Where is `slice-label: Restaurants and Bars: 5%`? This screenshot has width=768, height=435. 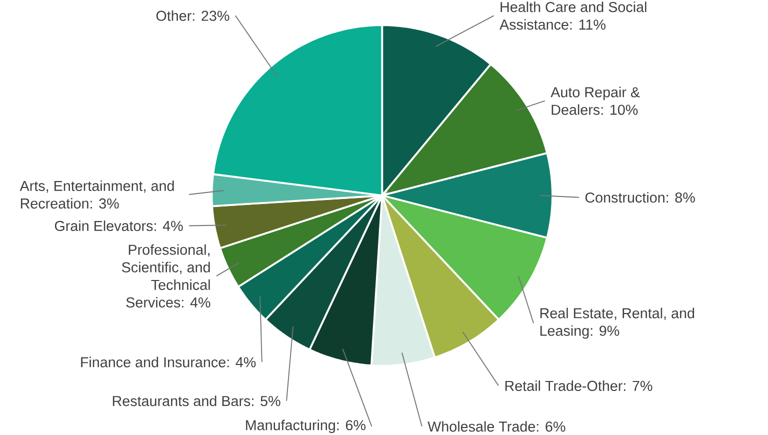
slice-label: Restaurants and Bars: 5% is located at coordinates (196, 401).